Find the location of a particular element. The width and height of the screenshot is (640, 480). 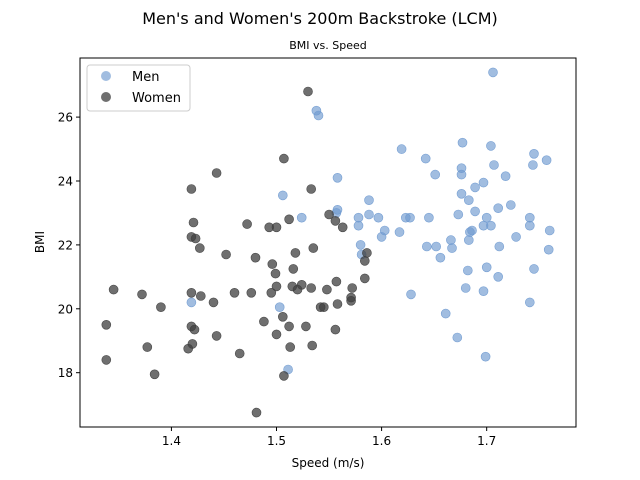

y-tick-label: 22 is located at coordinates (65, 245).